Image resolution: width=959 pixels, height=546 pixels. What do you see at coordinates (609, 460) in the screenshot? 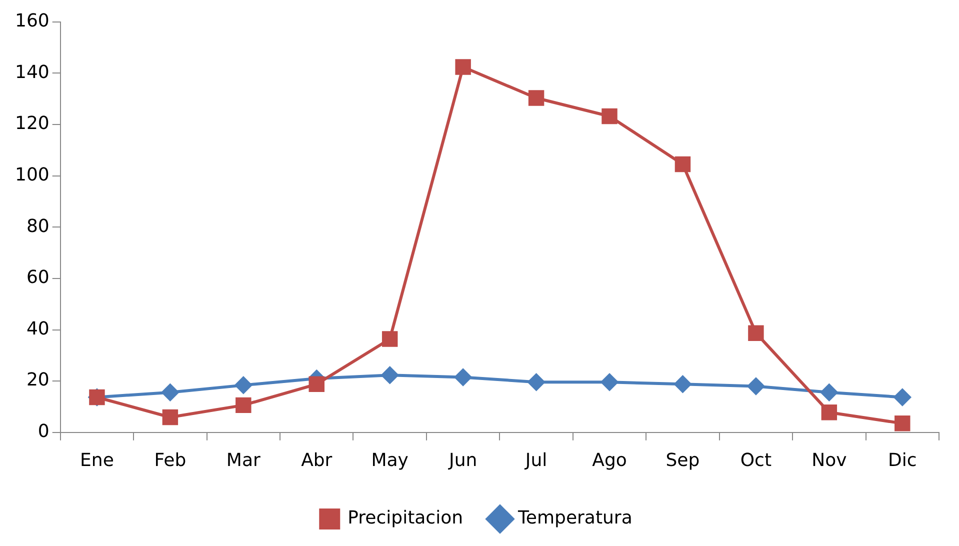
I see `x-tick-label: Ago` at bounding box center [609, 460].